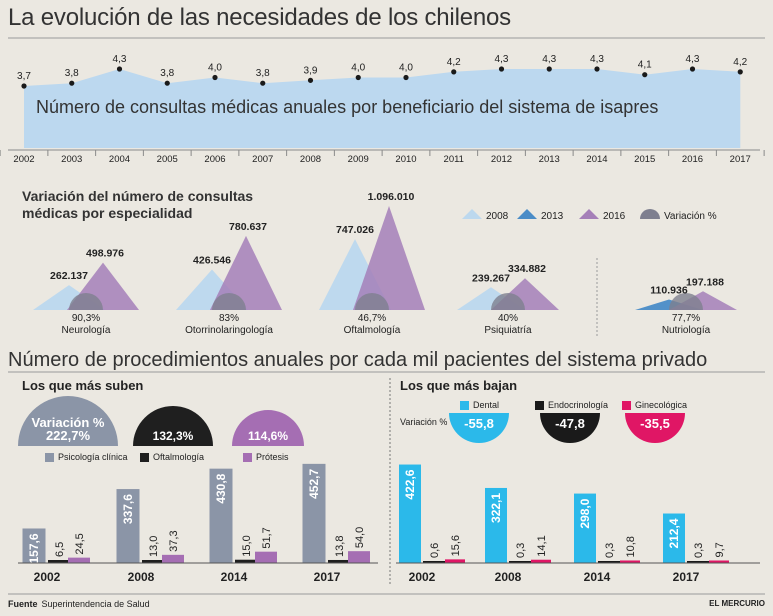 The width and height of the screenshot is (773, 616). Describe the element at coordinates (358, 77) in the screenshot. I see `point-2009` at that location.